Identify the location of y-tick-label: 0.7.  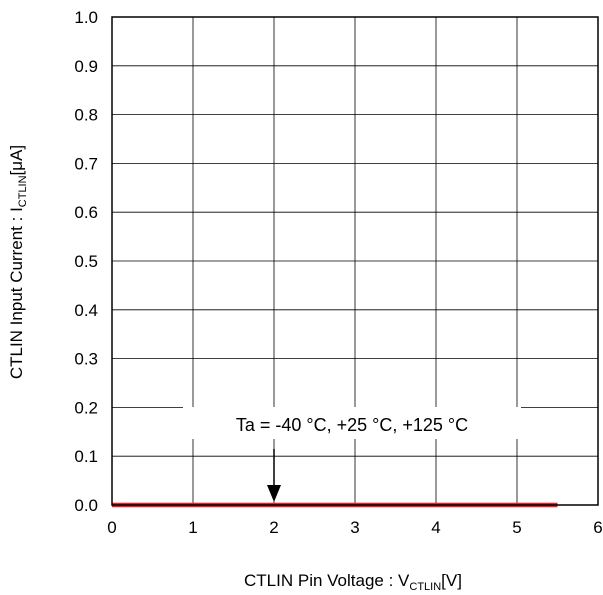
(86, 163).